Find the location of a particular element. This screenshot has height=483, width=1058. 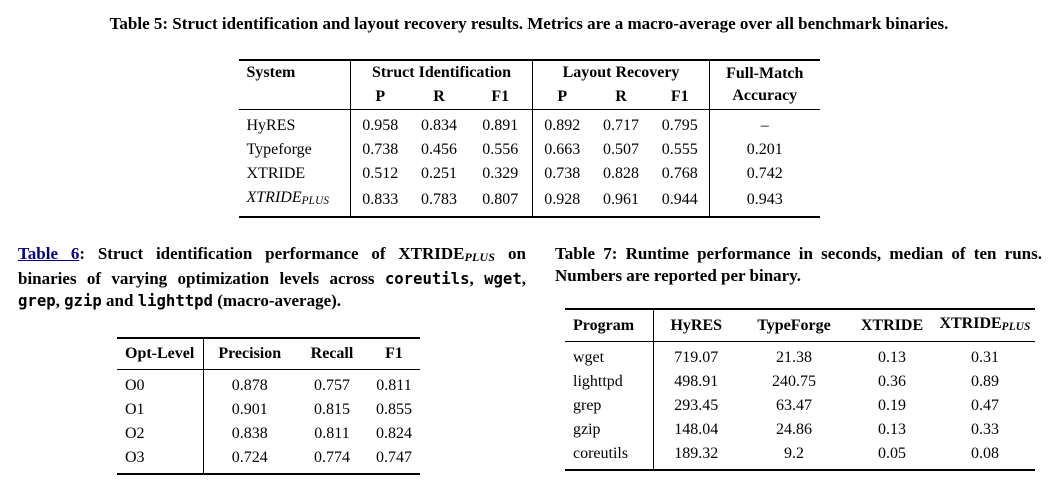

full-match-line1: Full-Match is located at coordinates (765, 73).